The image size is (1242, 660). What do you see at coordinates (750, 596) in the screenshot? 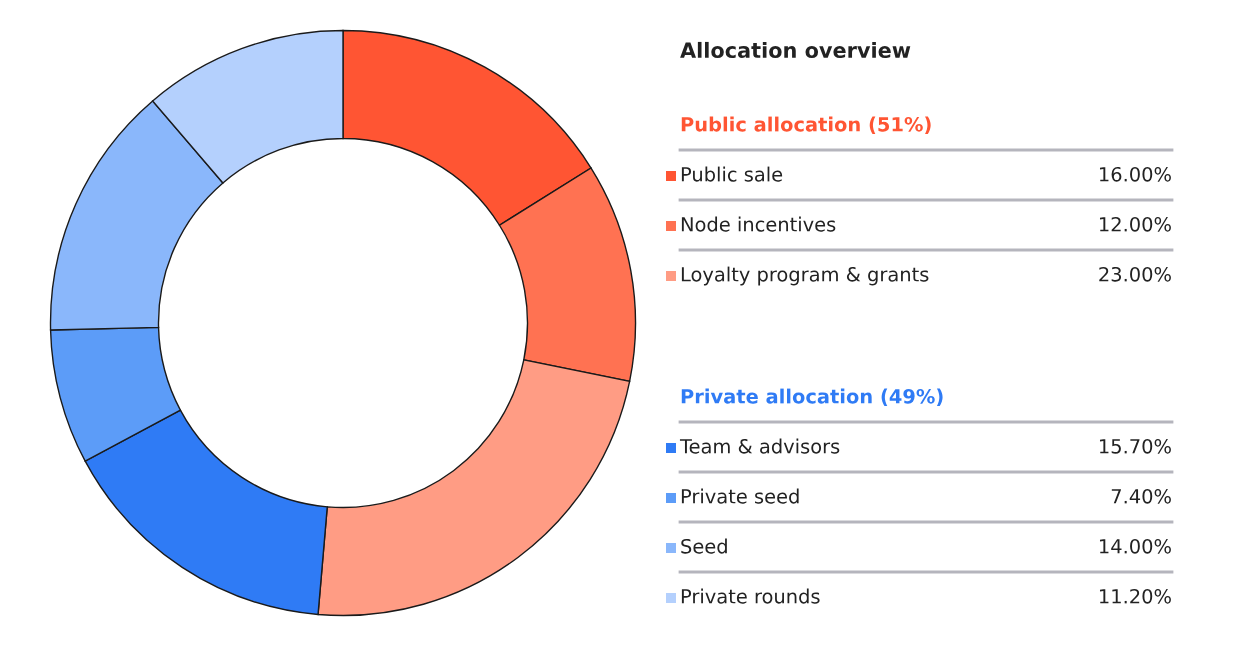
I see `legend-label: Private rounds` at bounding box center [750, 596].